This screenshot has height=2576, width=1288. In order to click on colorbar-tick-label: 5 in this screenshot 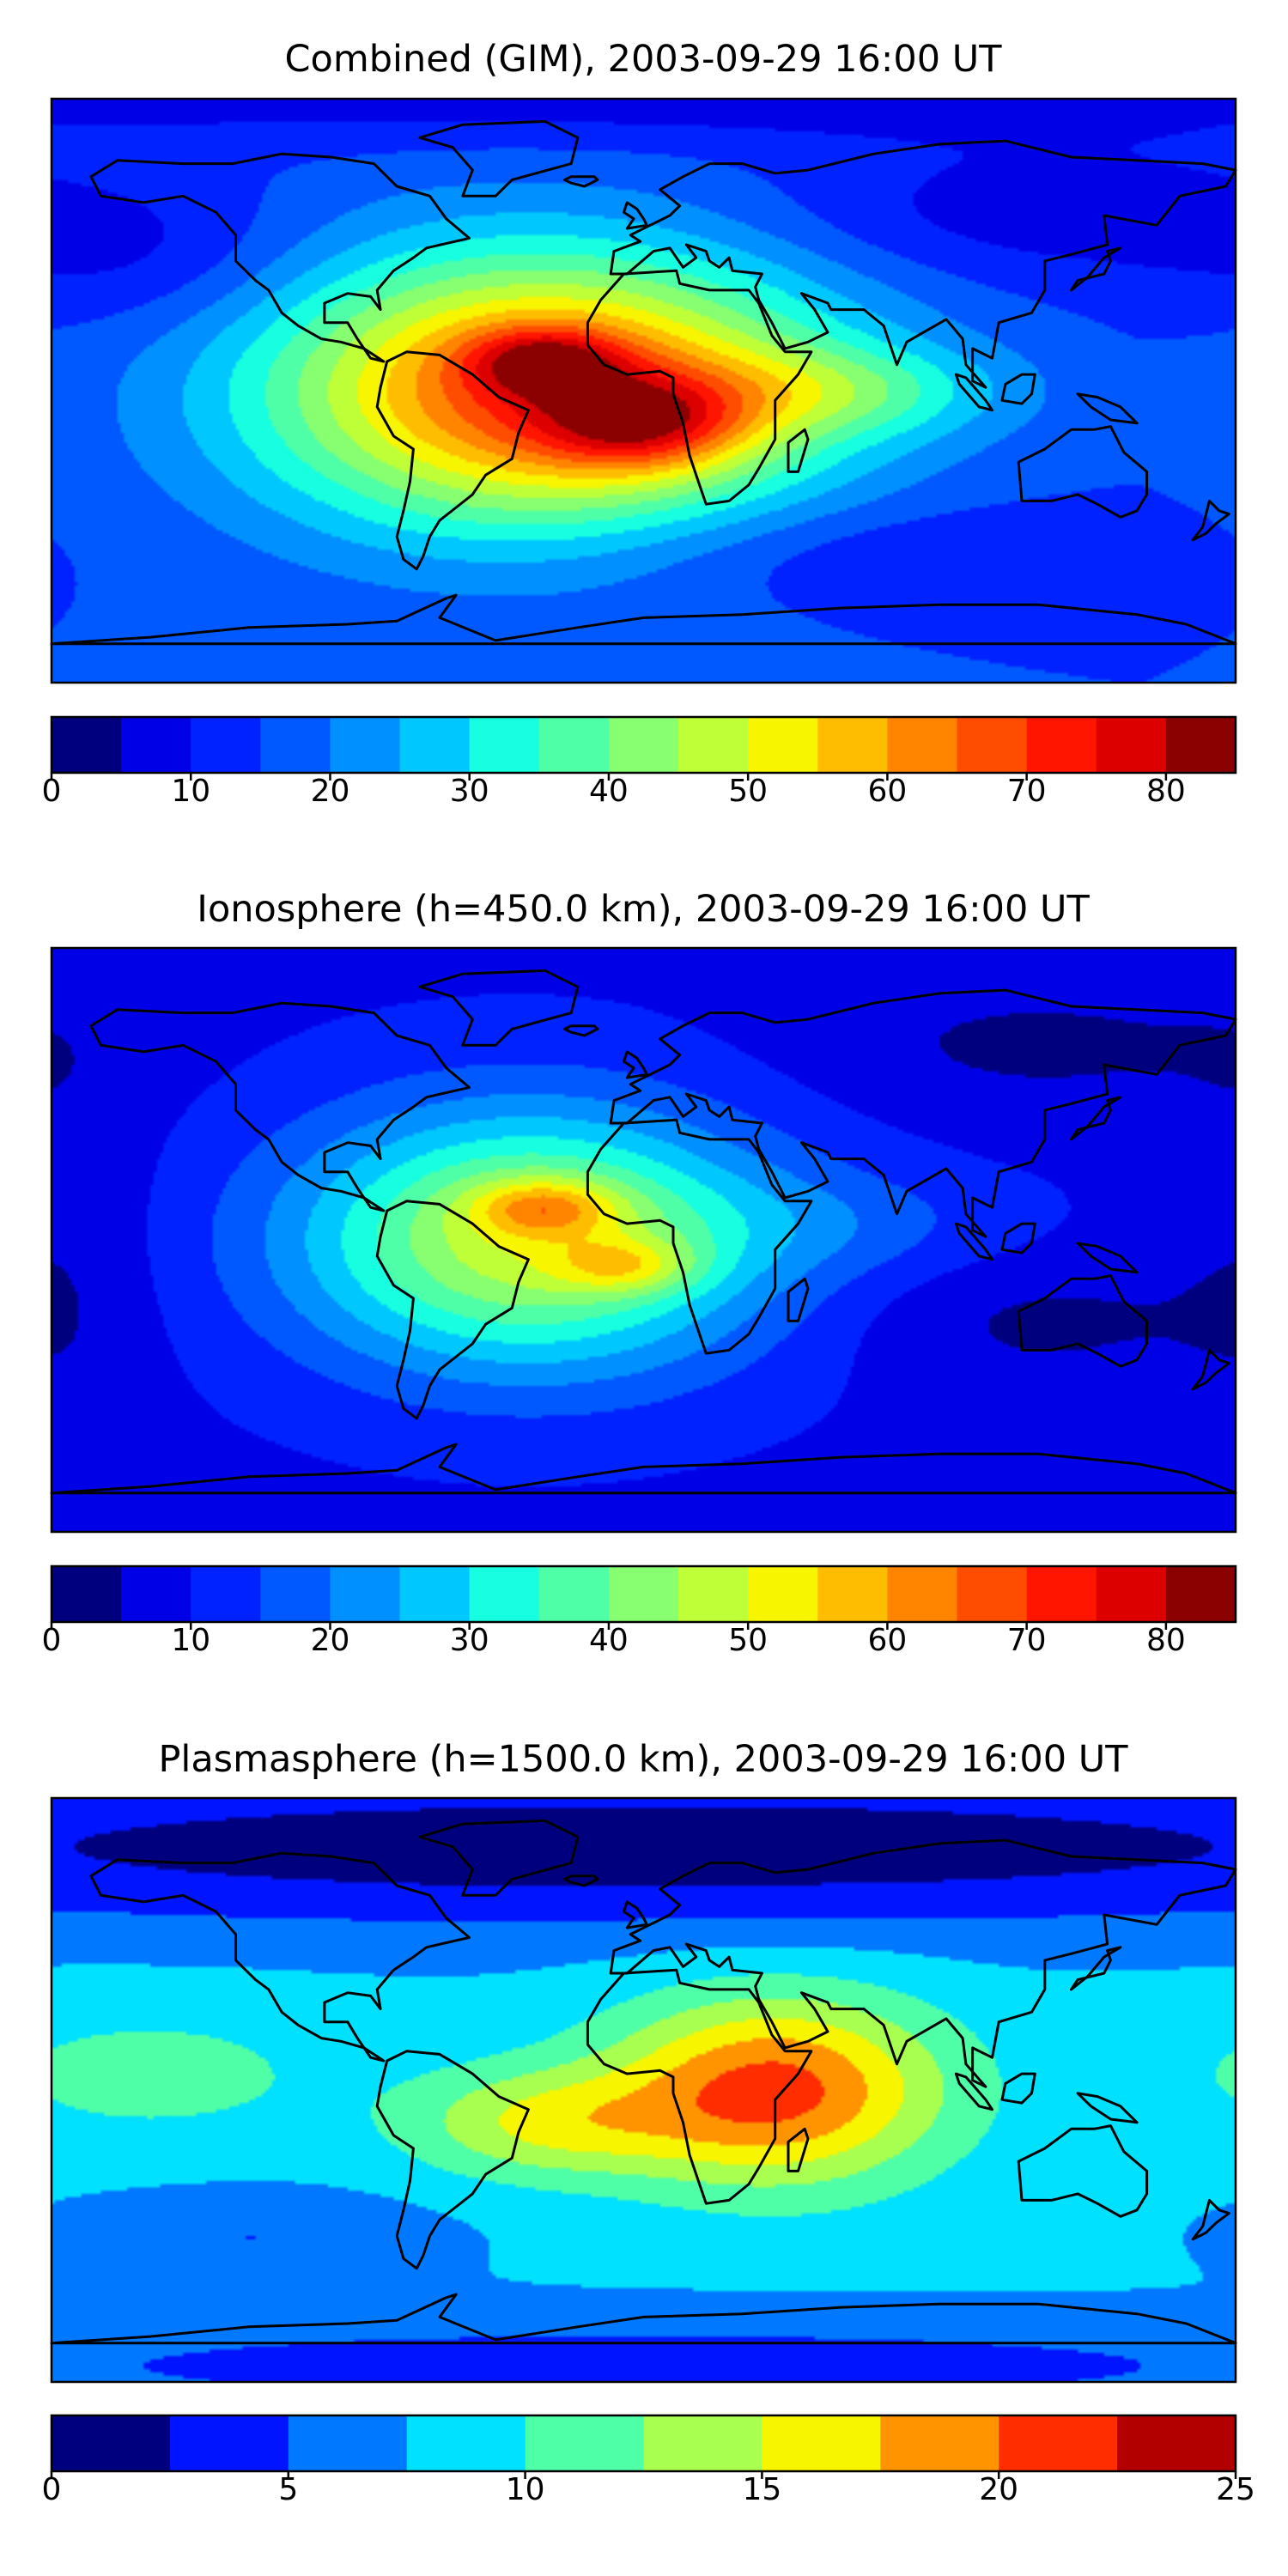, I will do `click(288, 2489)`.